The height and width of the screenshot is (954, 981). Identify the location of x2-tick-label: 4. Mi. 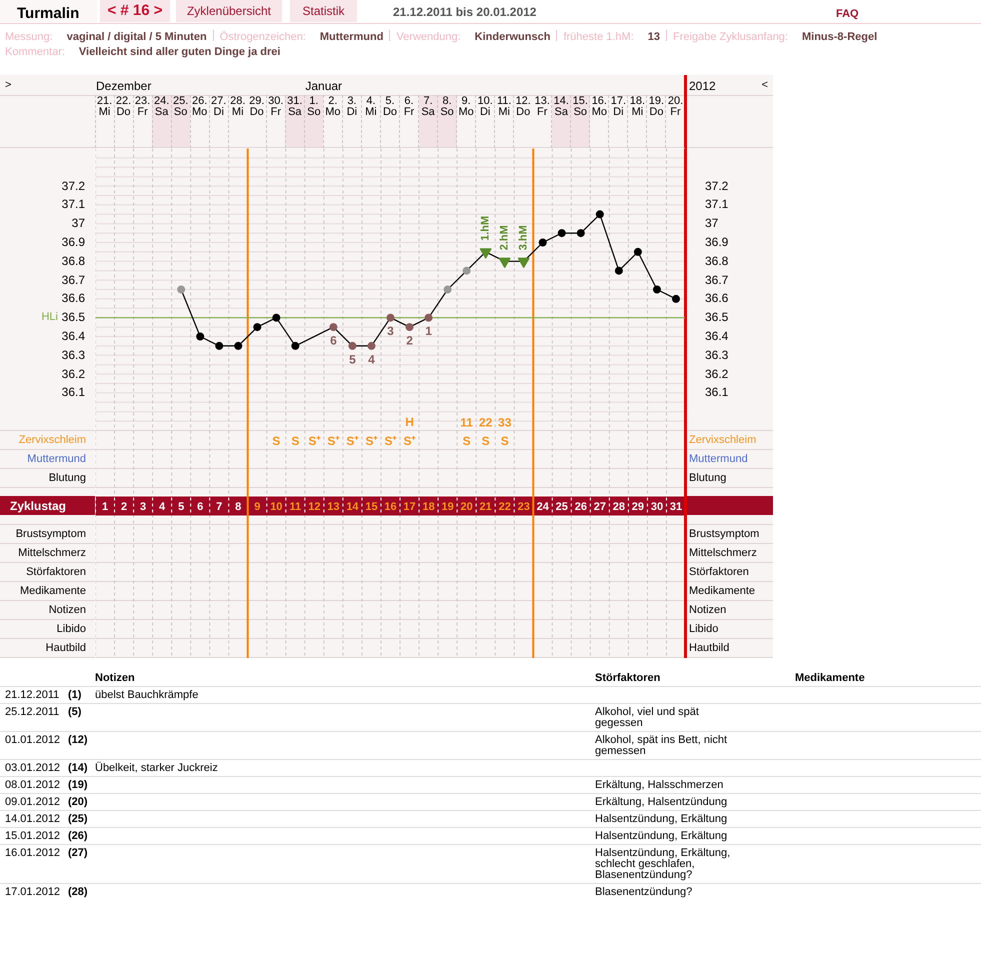
(371, 106).